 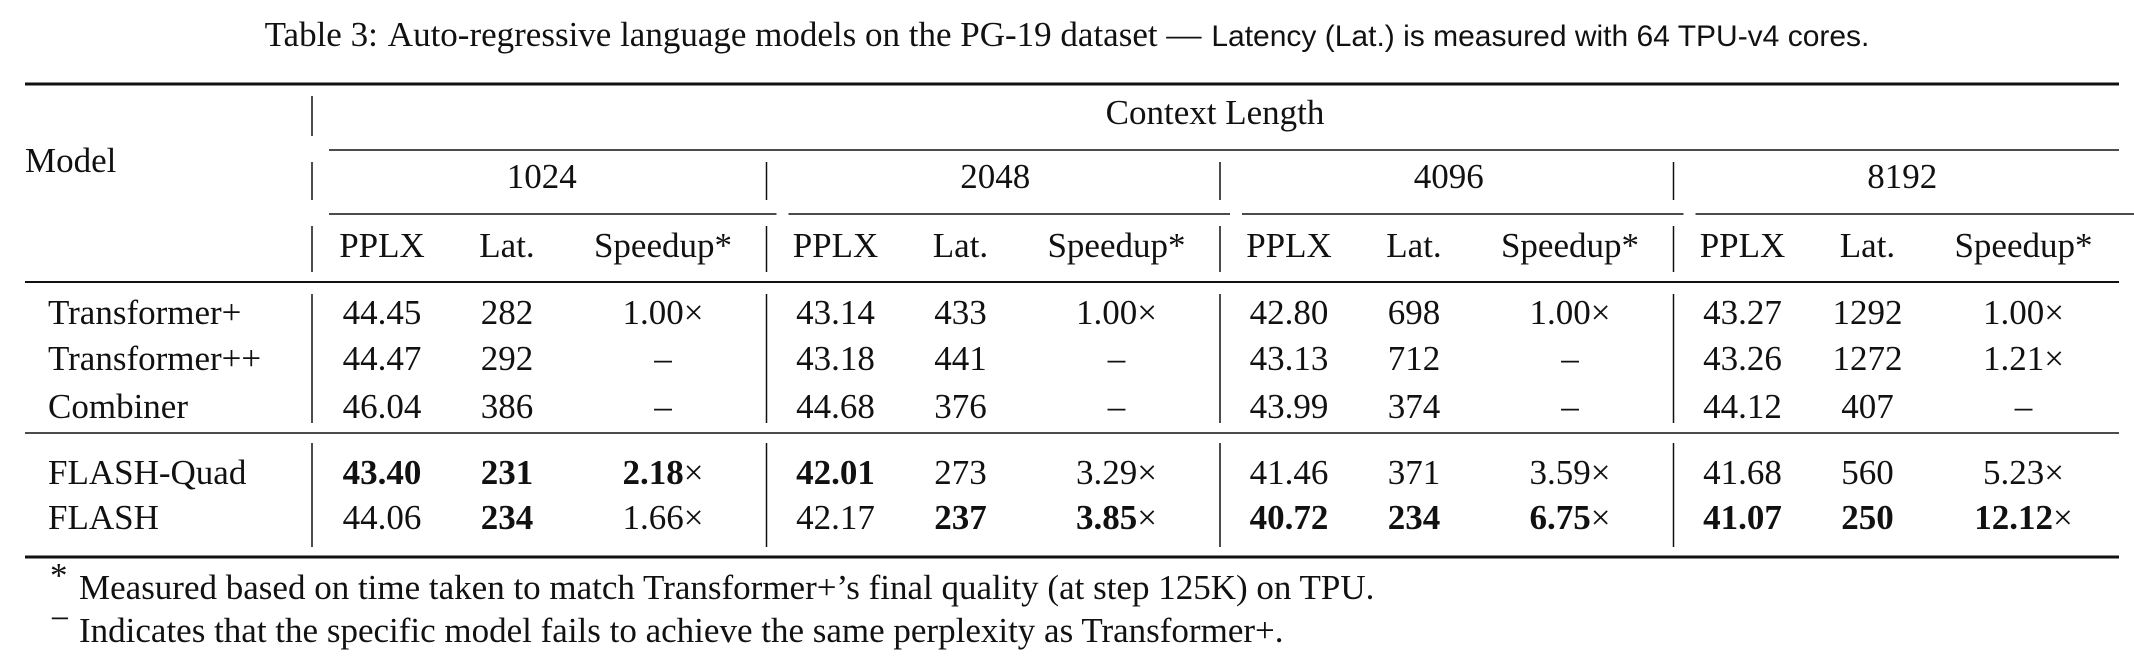 What do you see at coordinates (835, 472) in the screenshot?
I see `table-cell: 42.01` at bounding box center [835, 472].